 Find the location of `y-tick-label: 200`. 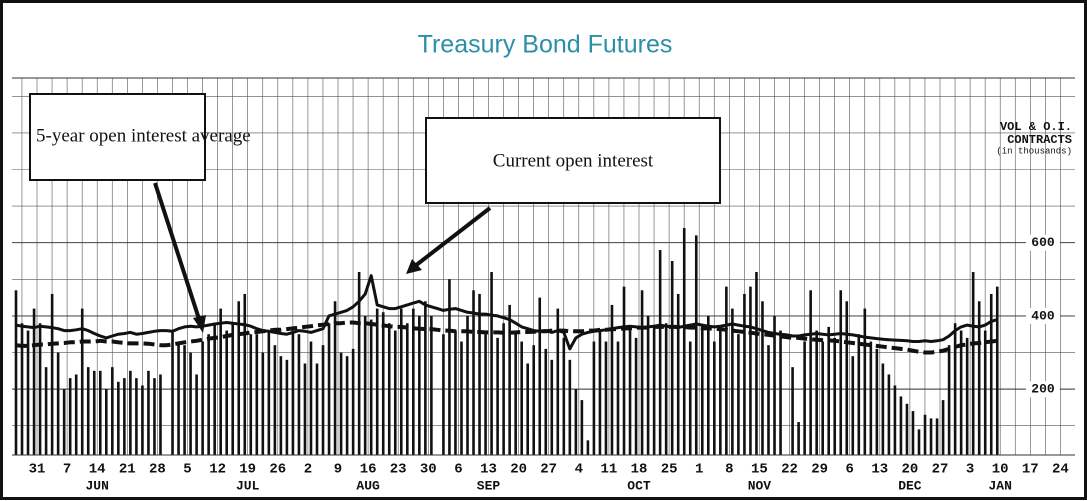

y-tick-label: 200 is located at coordinates (1043, 389).